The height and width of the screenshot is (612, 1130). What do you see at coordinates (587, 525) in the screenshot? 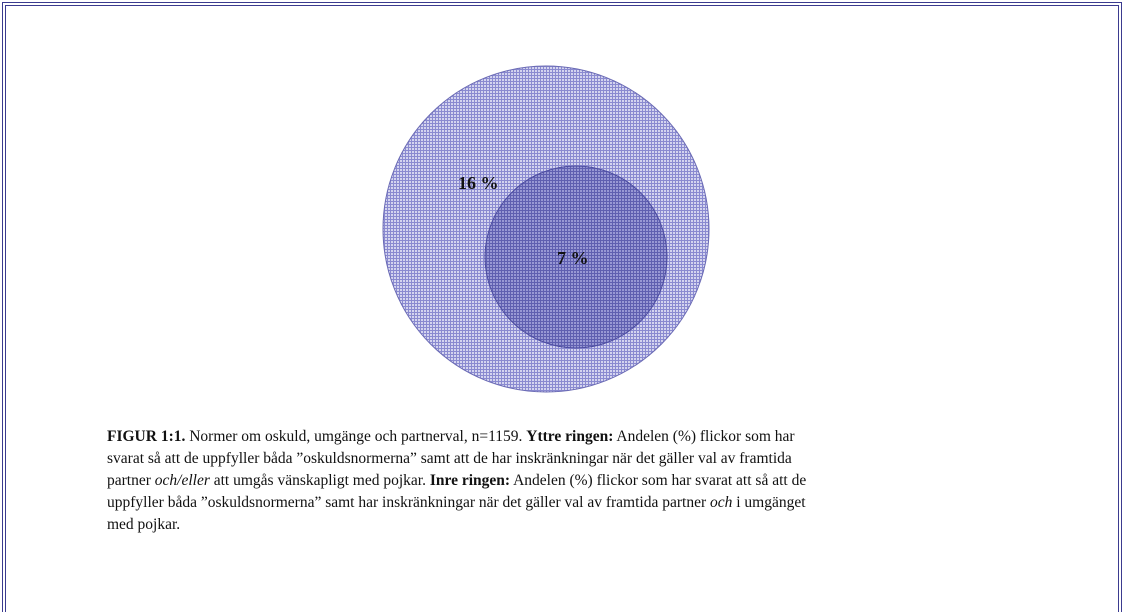
I see `caption-line: med pojkar.` at bounding box center [587, 525].